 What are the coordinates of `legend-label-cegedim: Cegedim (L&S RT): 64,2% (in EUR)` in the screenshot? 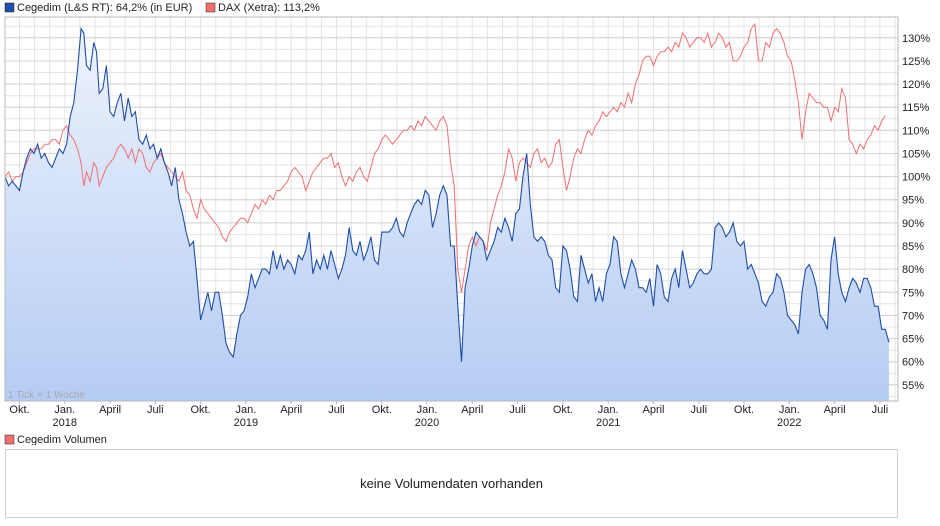 It's located at (104, 8).